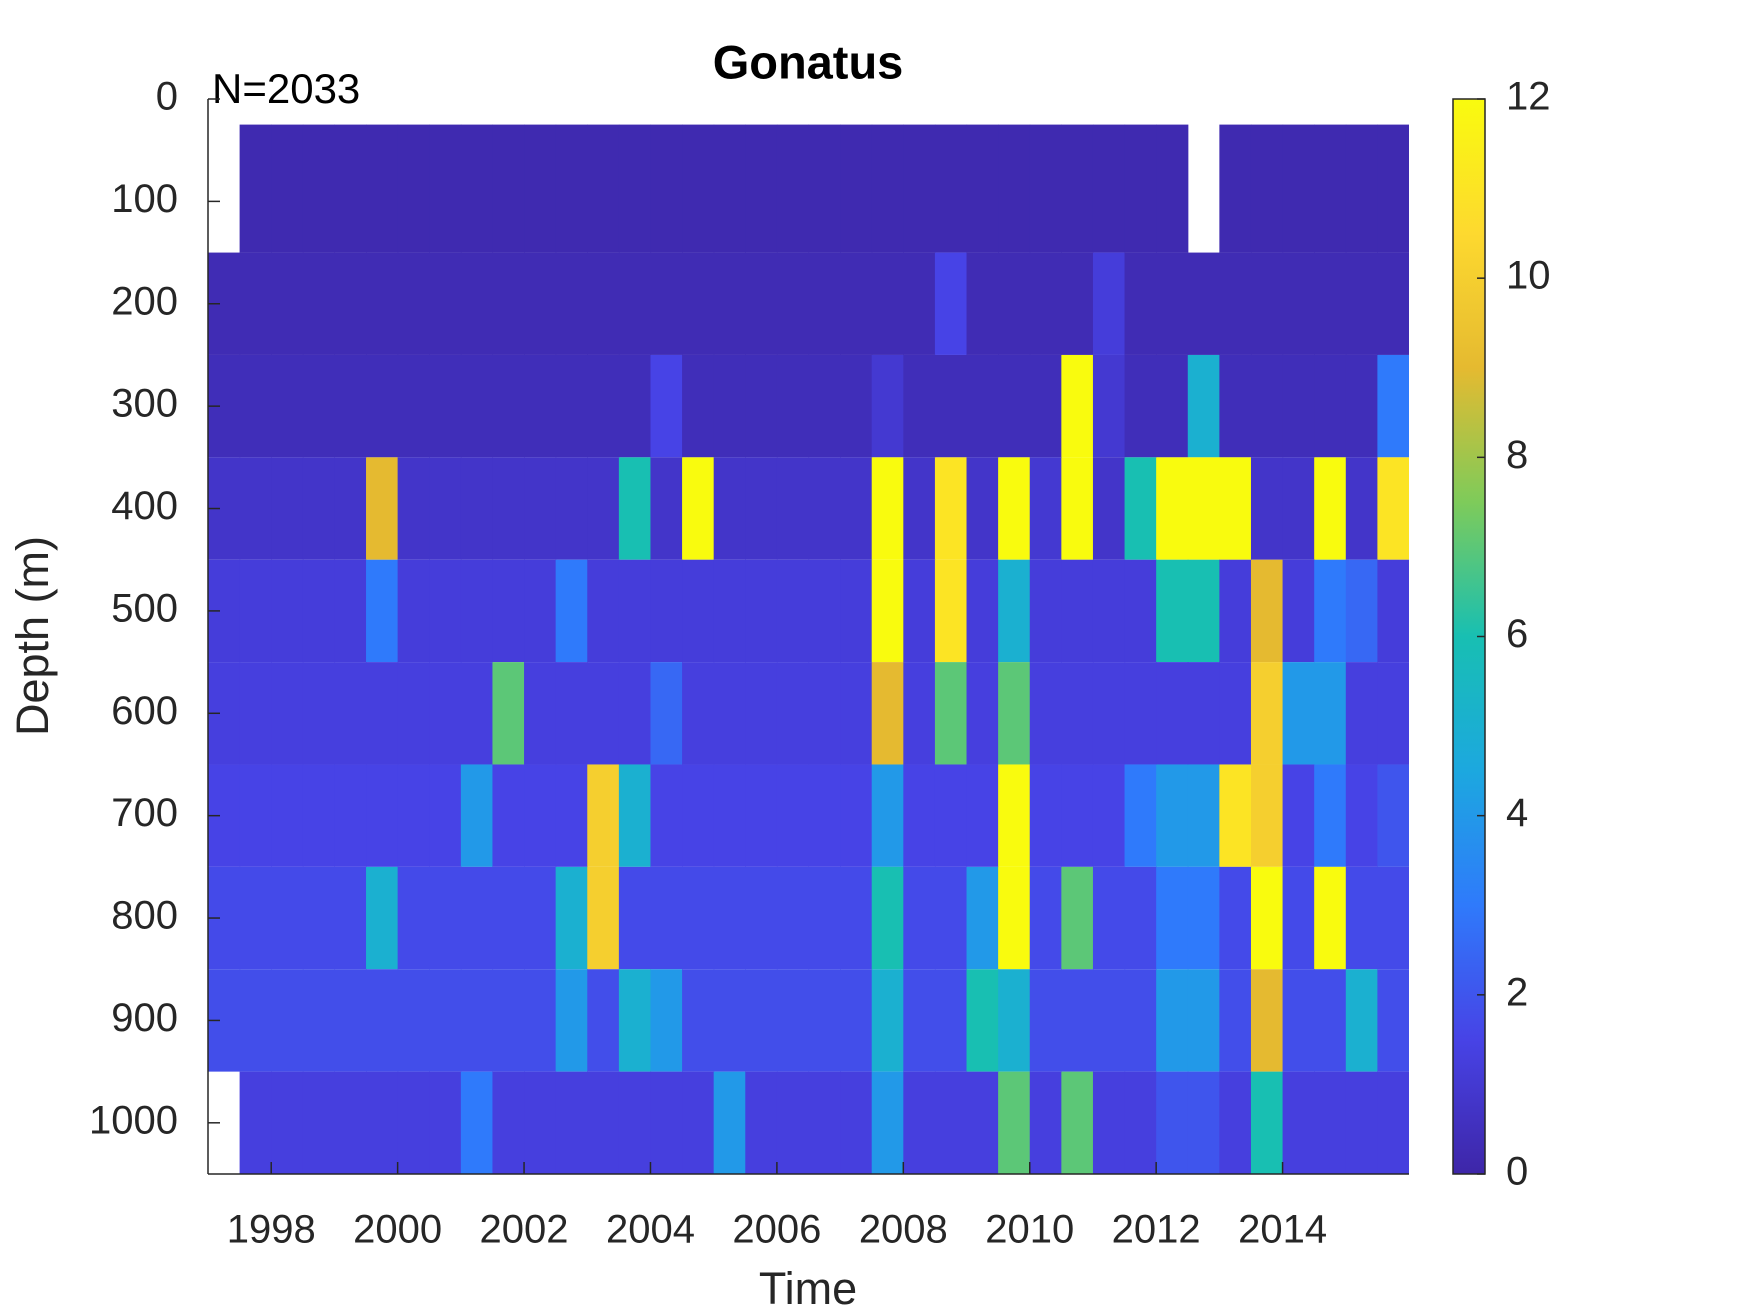 This screenshot has height=1313, width=1750. I want to click on annotation: N=2033, so click(286, 88).